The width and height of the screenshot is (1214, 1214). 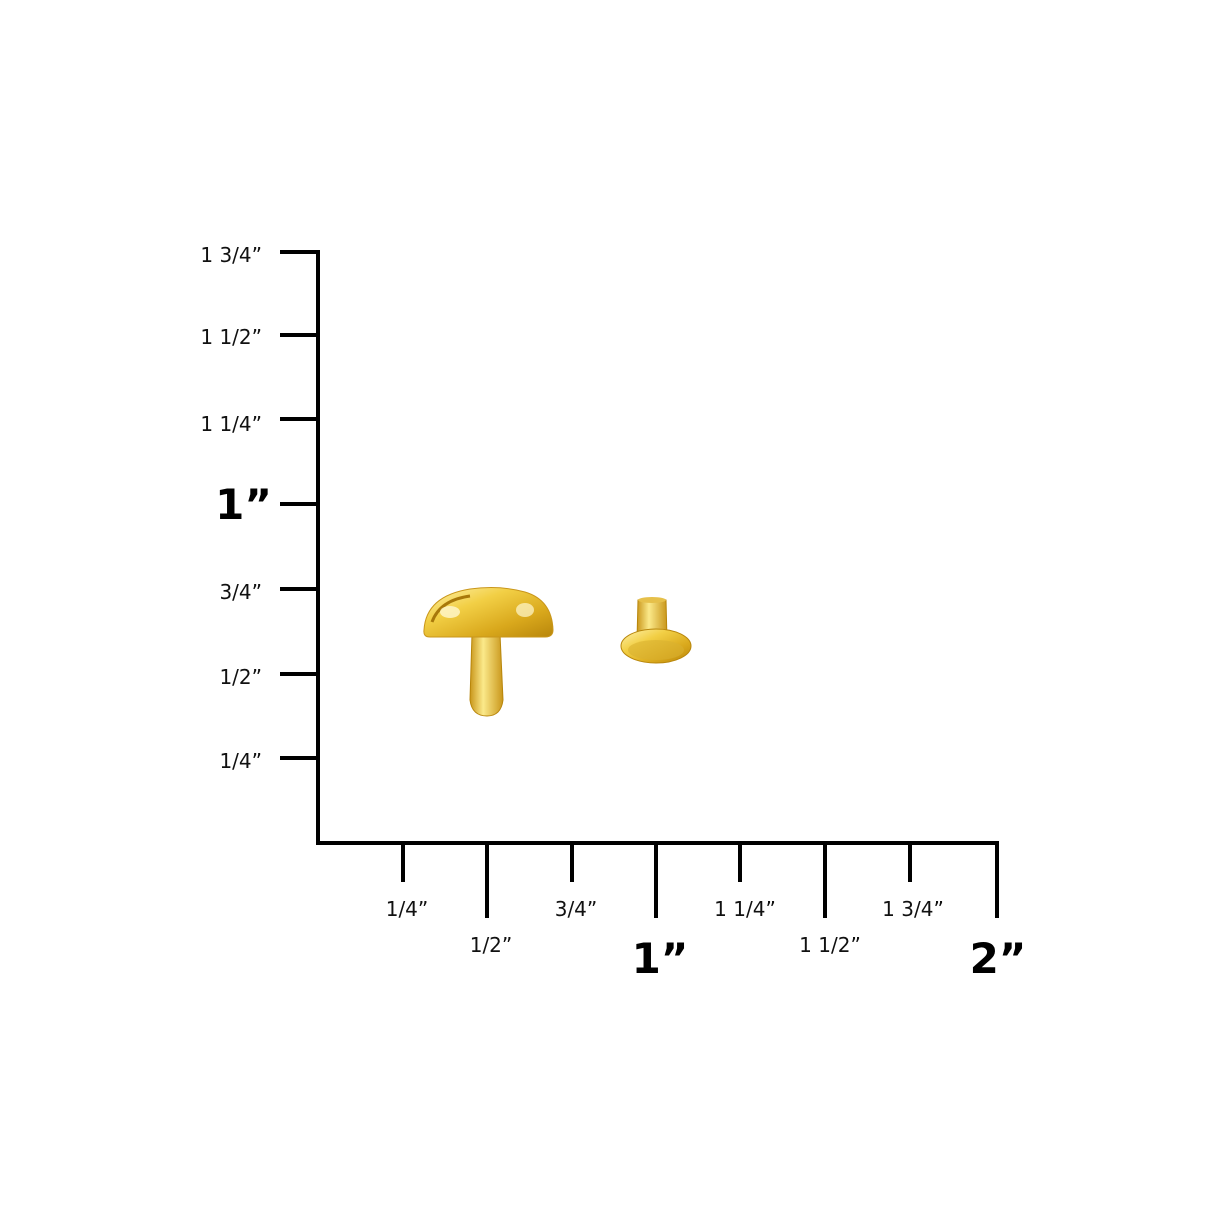 What do you see at coordinates (745, 909) in the screenshot?
I see `x-label: 1 1/4”` at bounding box center [745, 909].